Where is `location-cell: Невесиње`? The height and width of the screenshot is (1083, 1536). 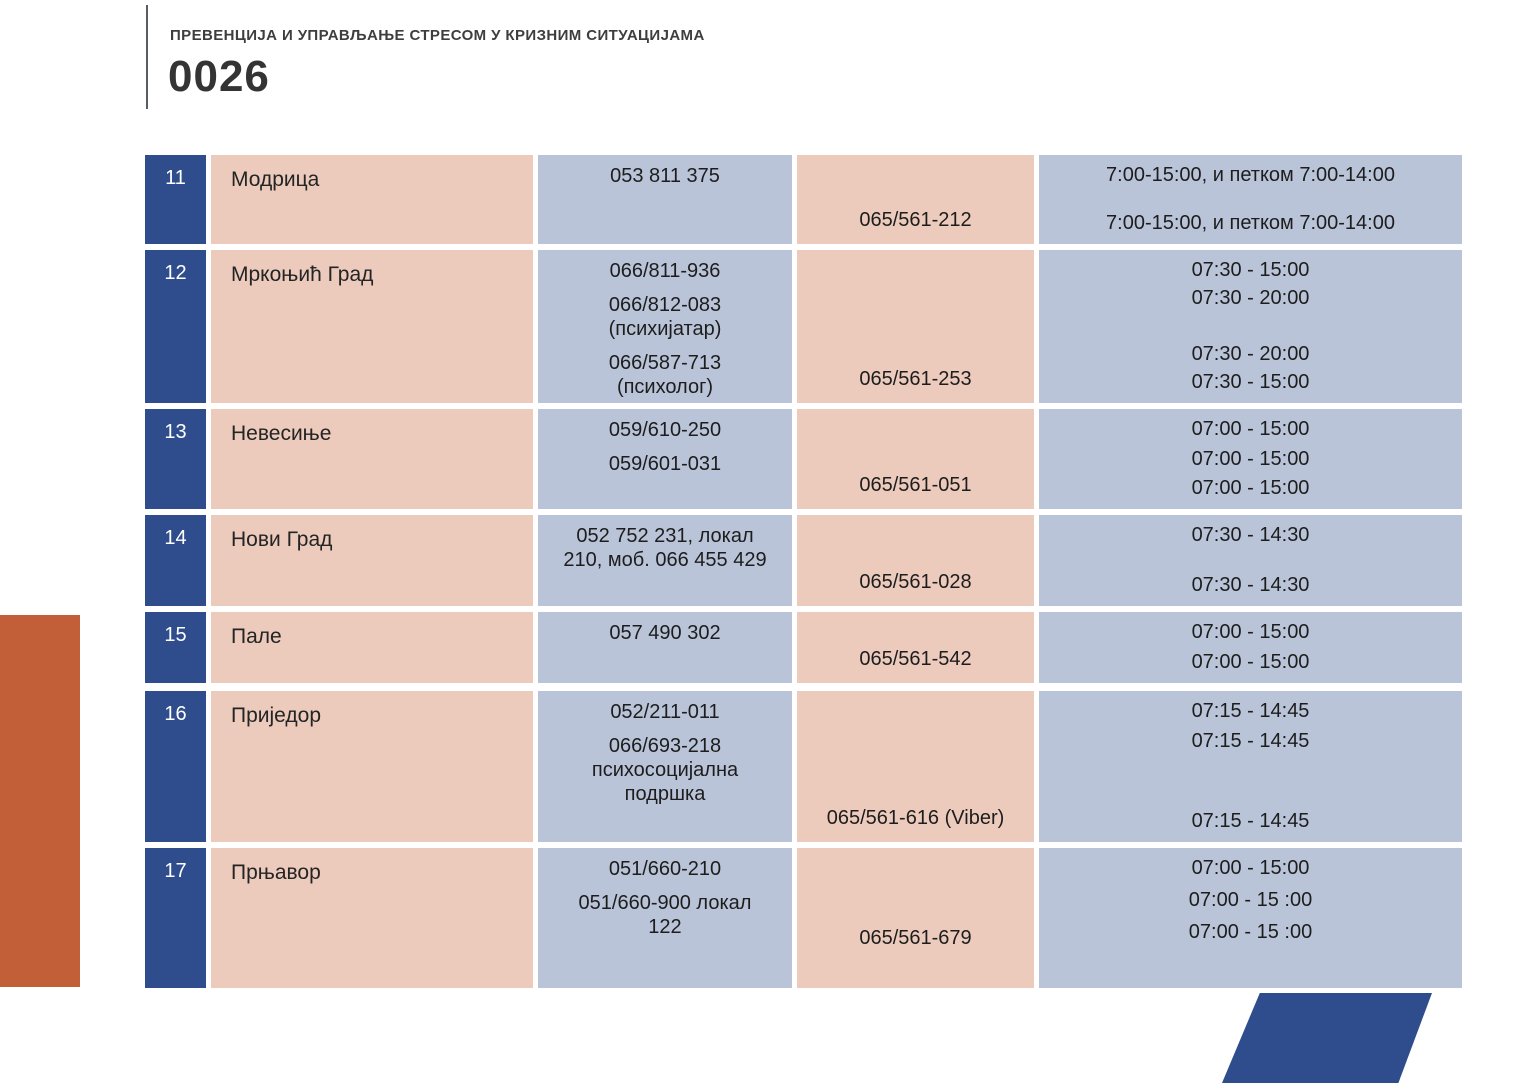
location-cell: Невесиње is located at coordinates (372, 459).